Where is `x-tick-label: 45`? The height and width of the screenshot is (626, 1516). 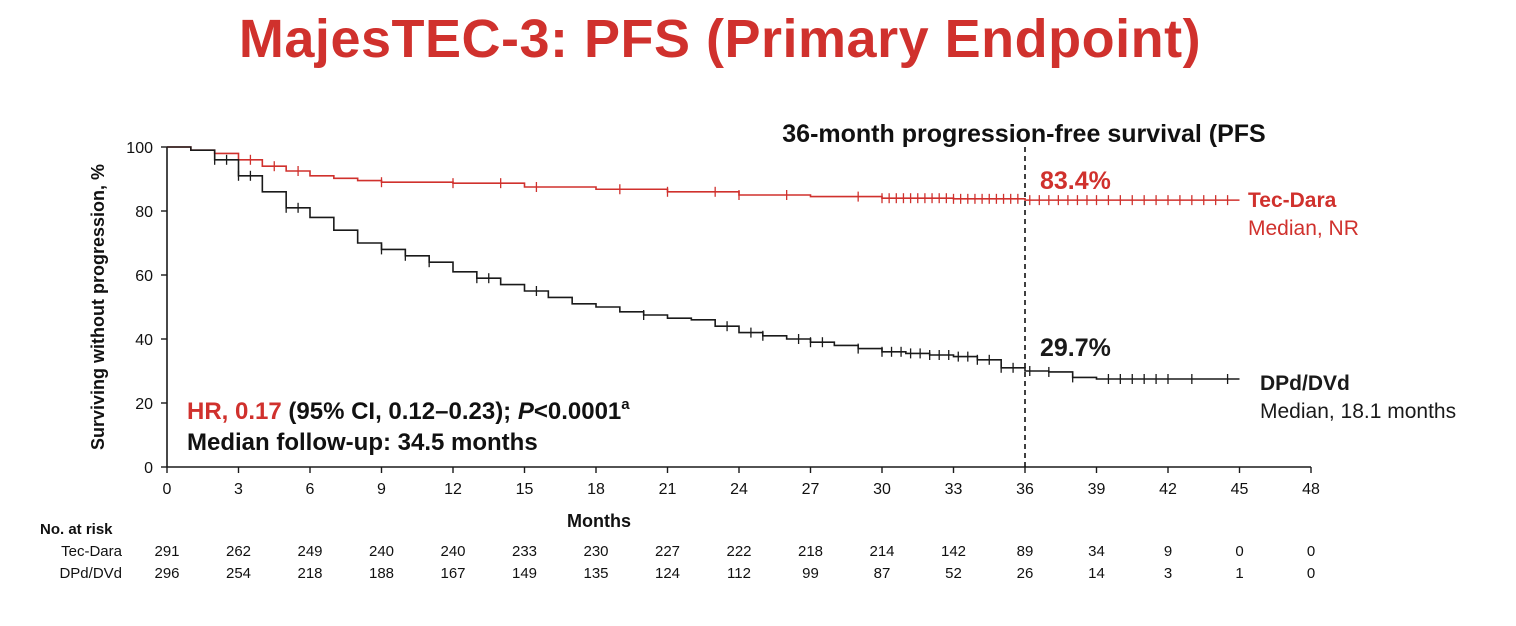
x-tick-label: 45 is located at coordinates (1240, 489).